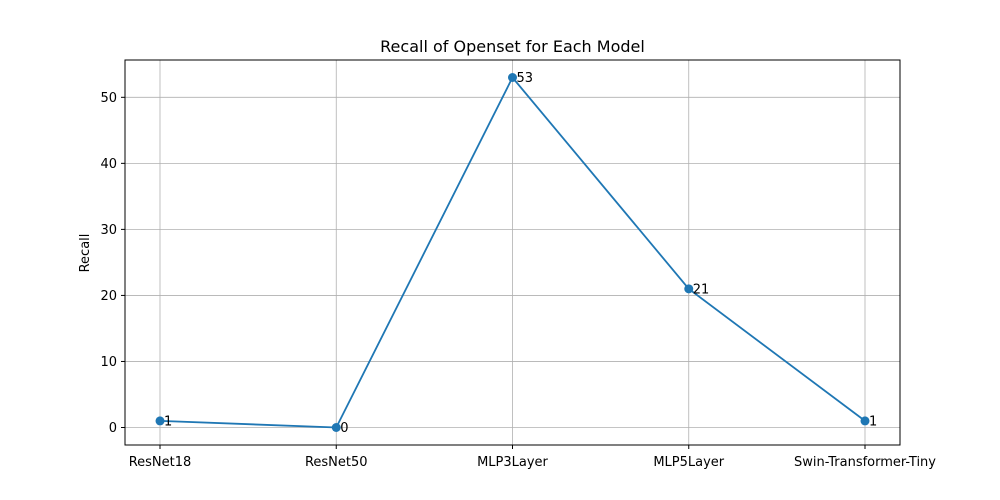 The height and width of the screenshot is (500, 1000). What do you see at coordinates (108, 230) in the screenshot?
I see `y-tick-label: 30` at bounding box center [108, 230].